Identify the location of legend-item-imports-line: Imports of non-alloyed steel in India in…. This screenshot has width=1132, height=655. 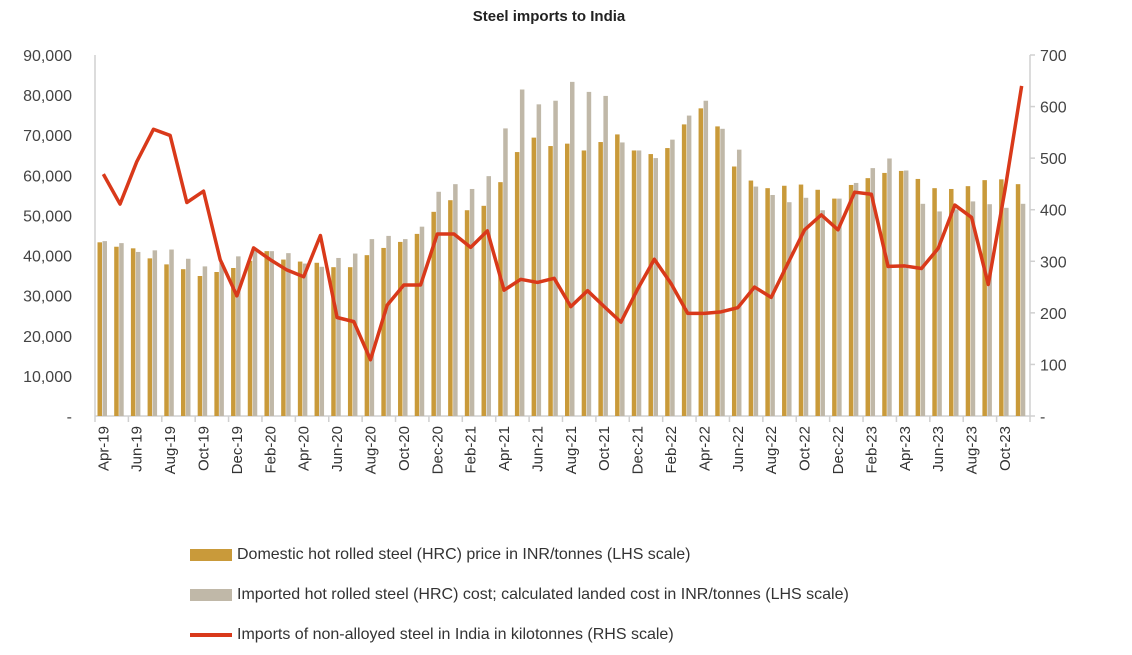
(519, 635).